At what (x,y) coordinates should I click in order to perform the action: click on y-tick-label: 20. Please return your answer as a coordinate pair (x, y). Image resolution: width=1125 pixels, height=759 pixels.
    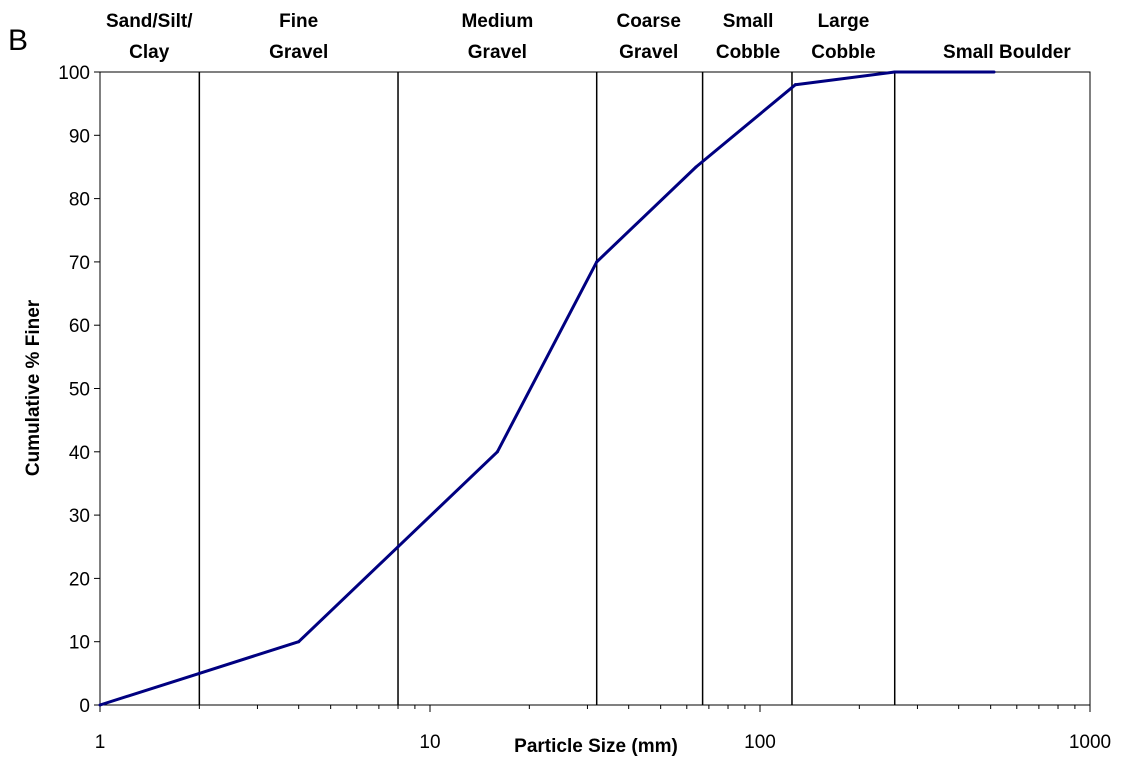
    Looking at the image, I should click on (79, 579).